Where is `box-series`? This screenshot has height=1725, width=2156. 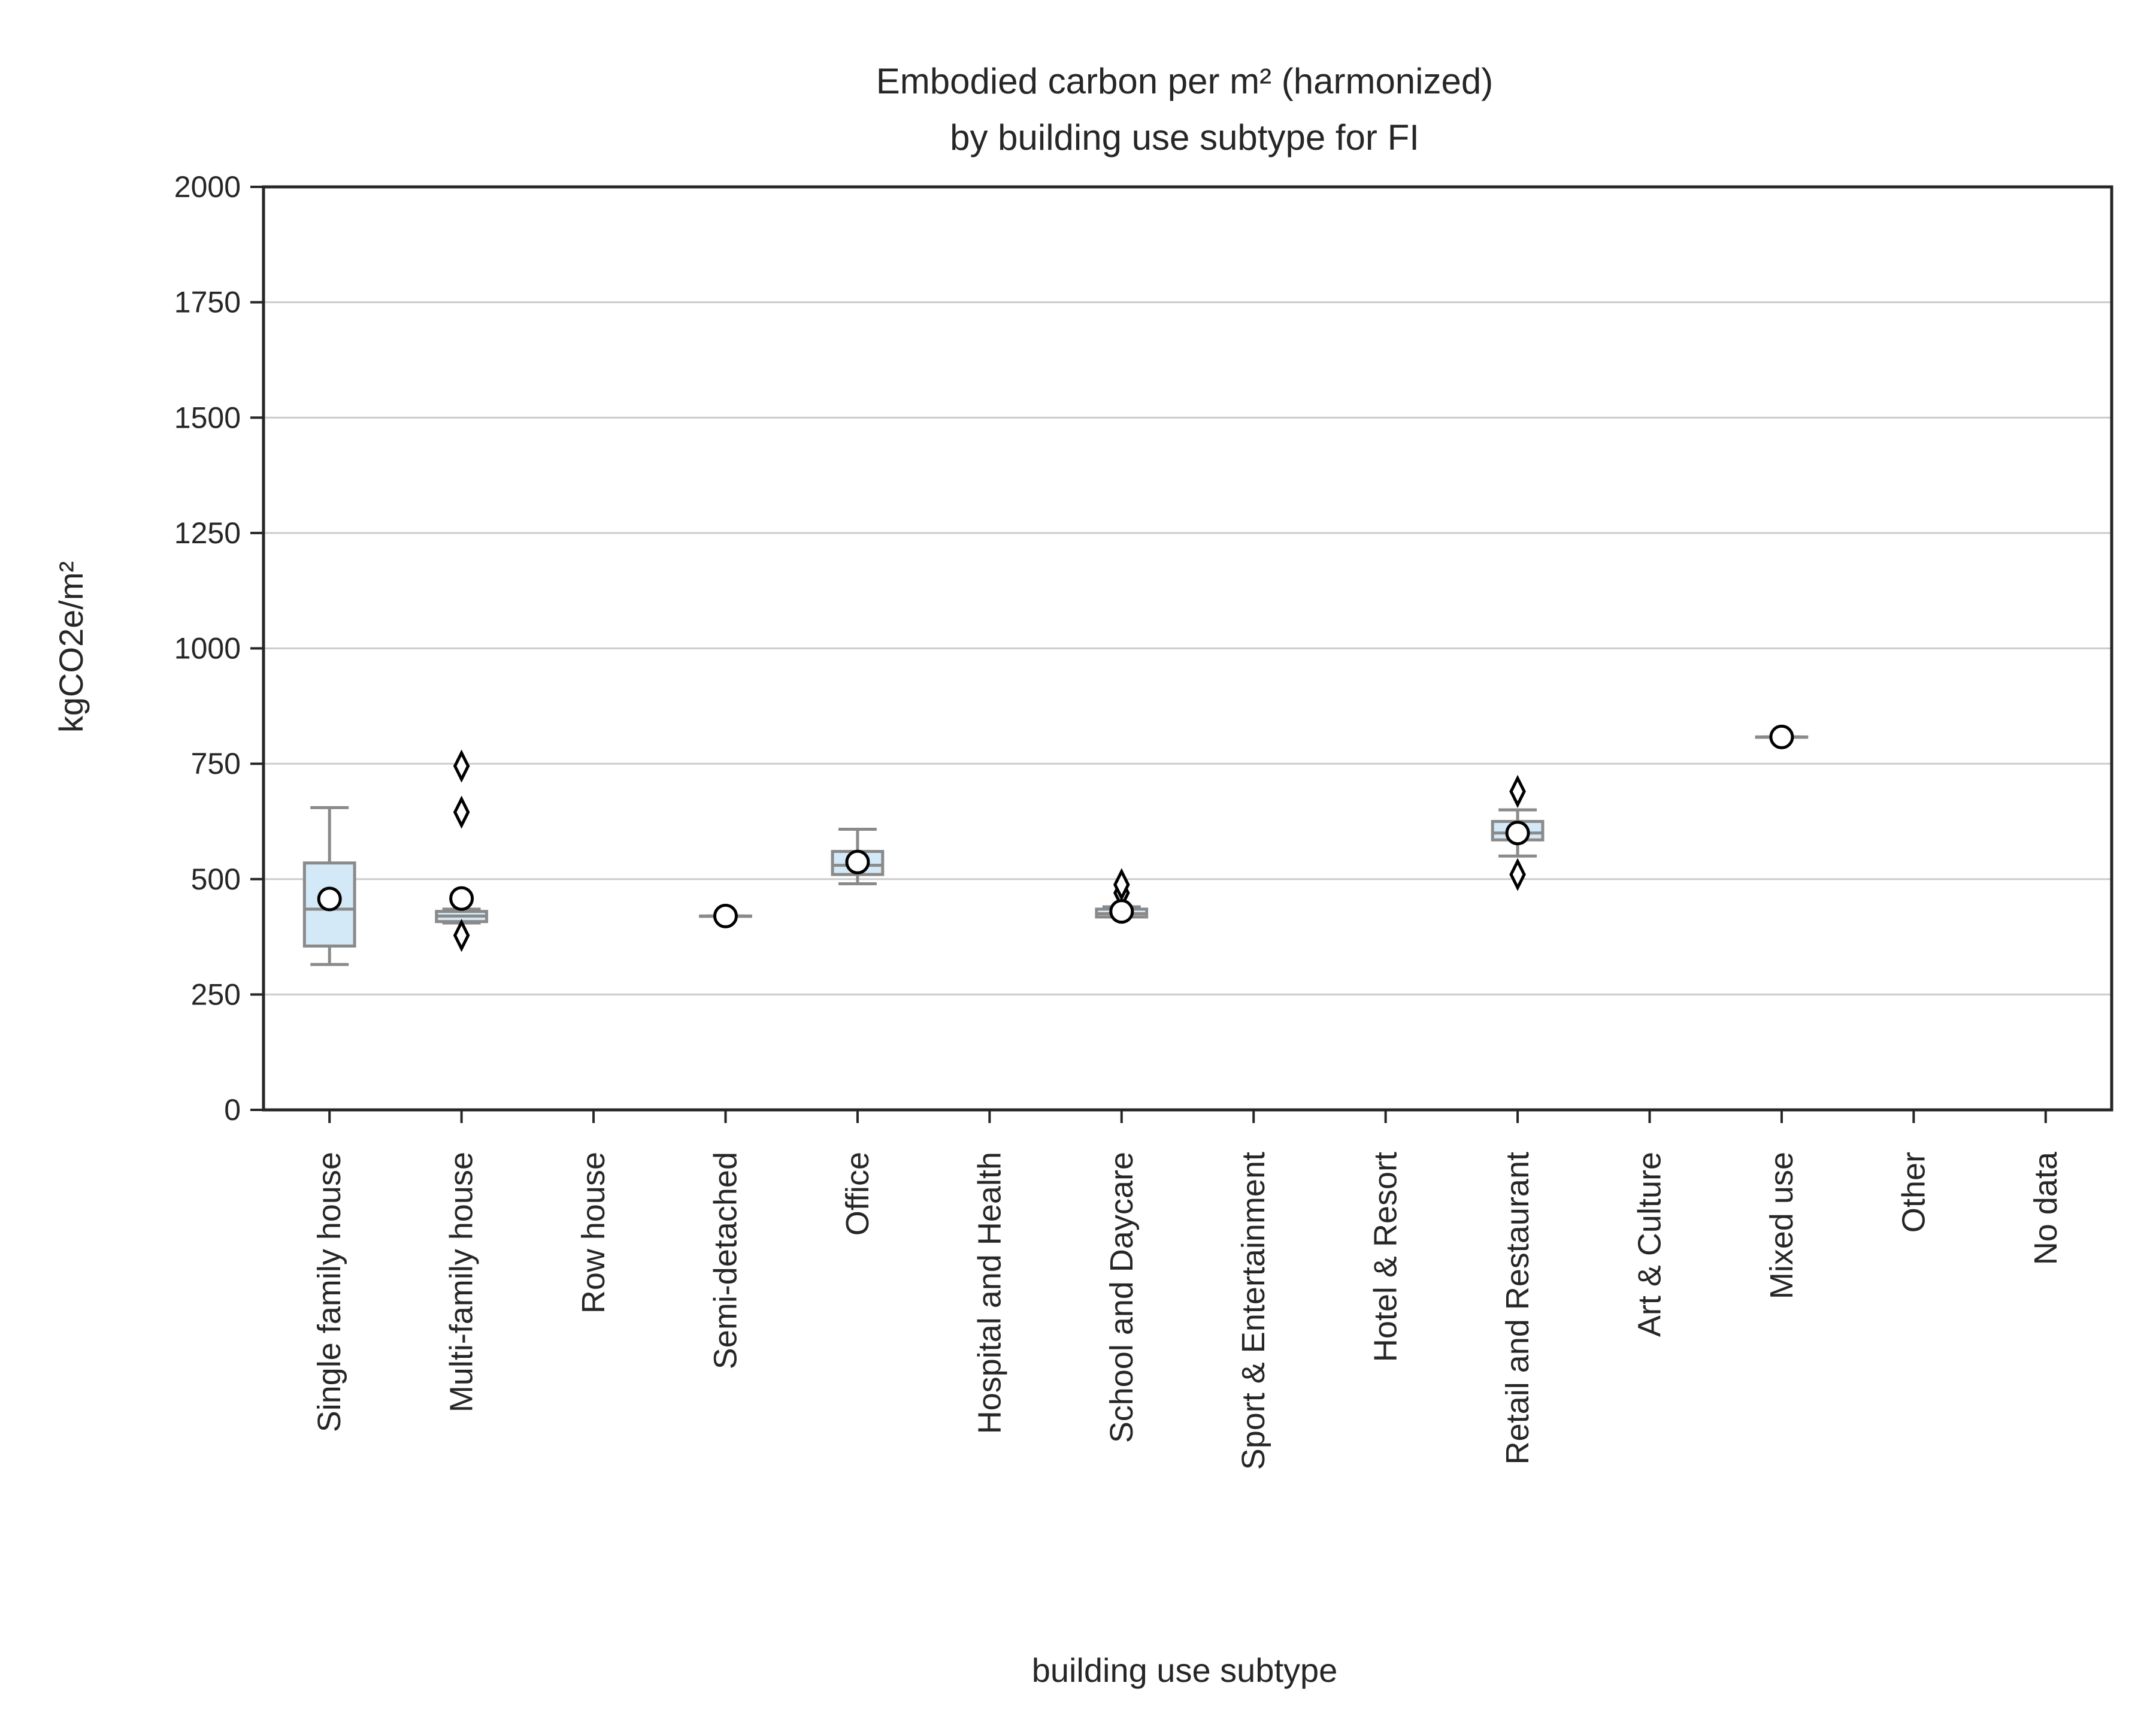 box-series is located at coordinates (1055, 850).